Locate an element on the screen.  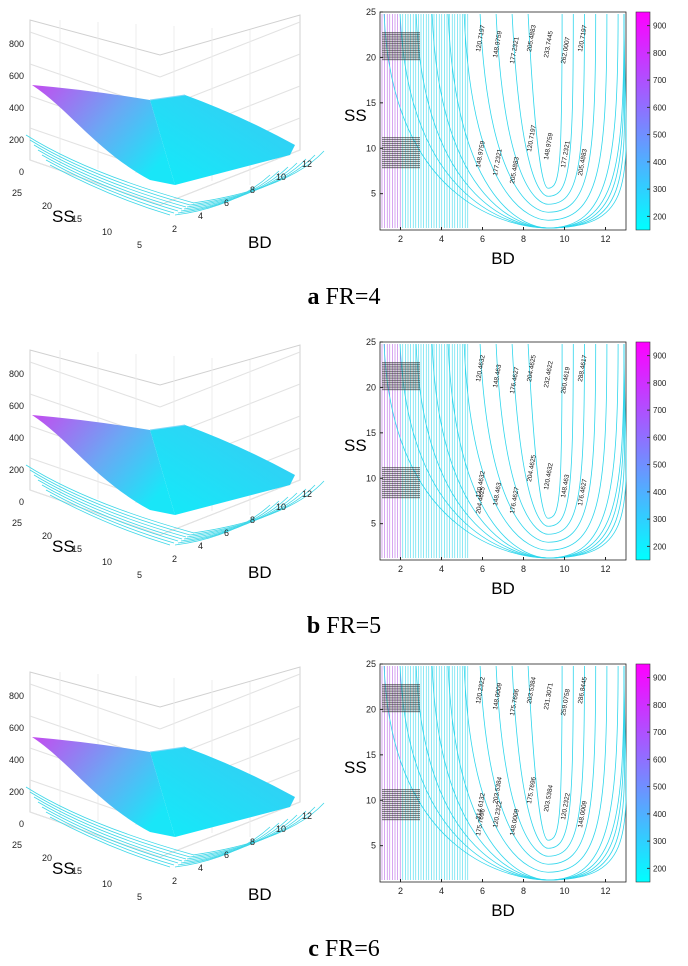
contour-level-label: 262.0007 is located at coordinates (566, 50).